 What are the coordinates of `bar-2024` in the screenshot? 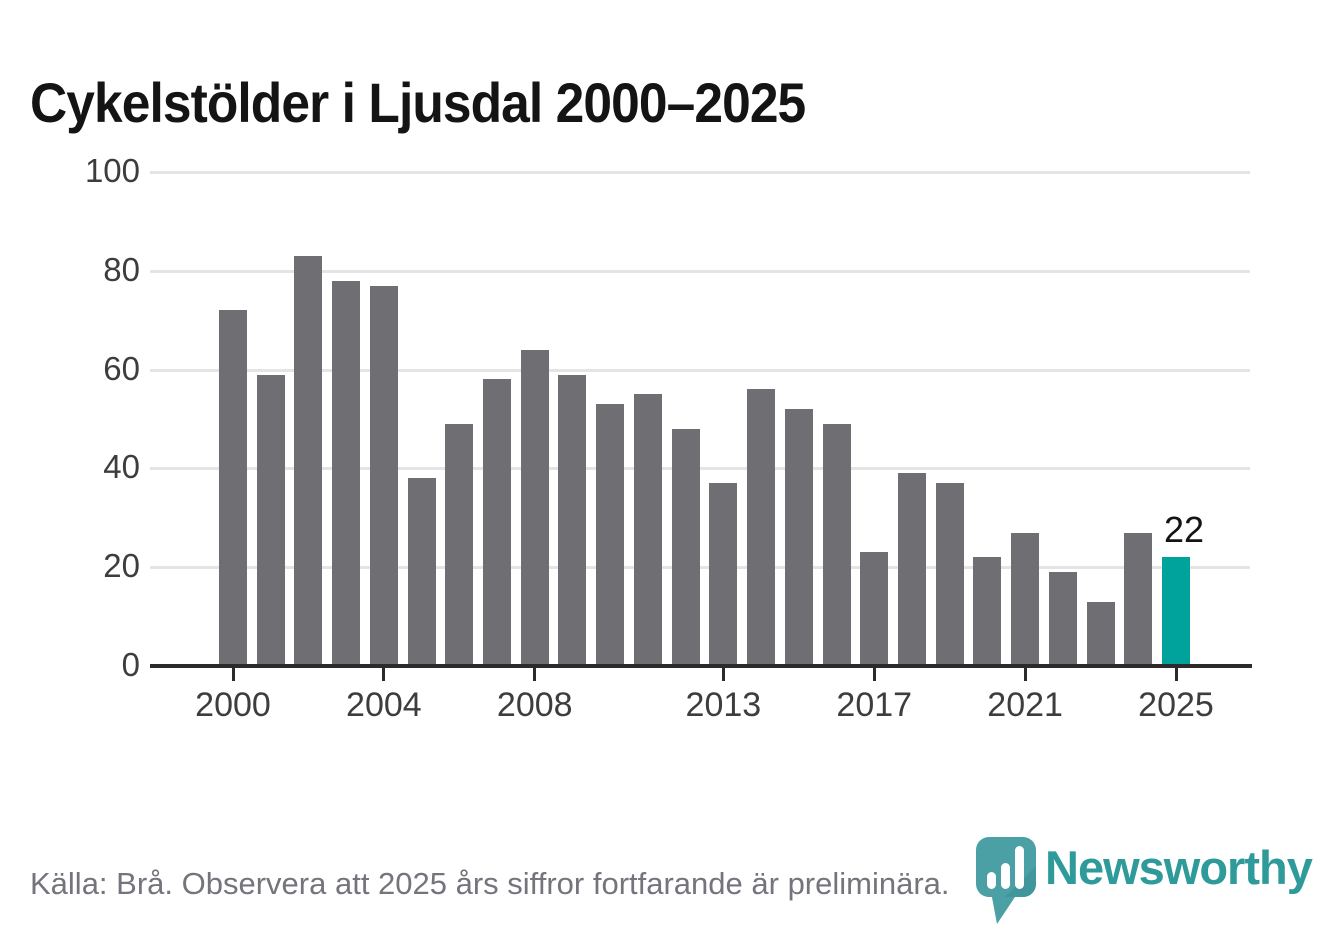 It's located at (1138, 599).